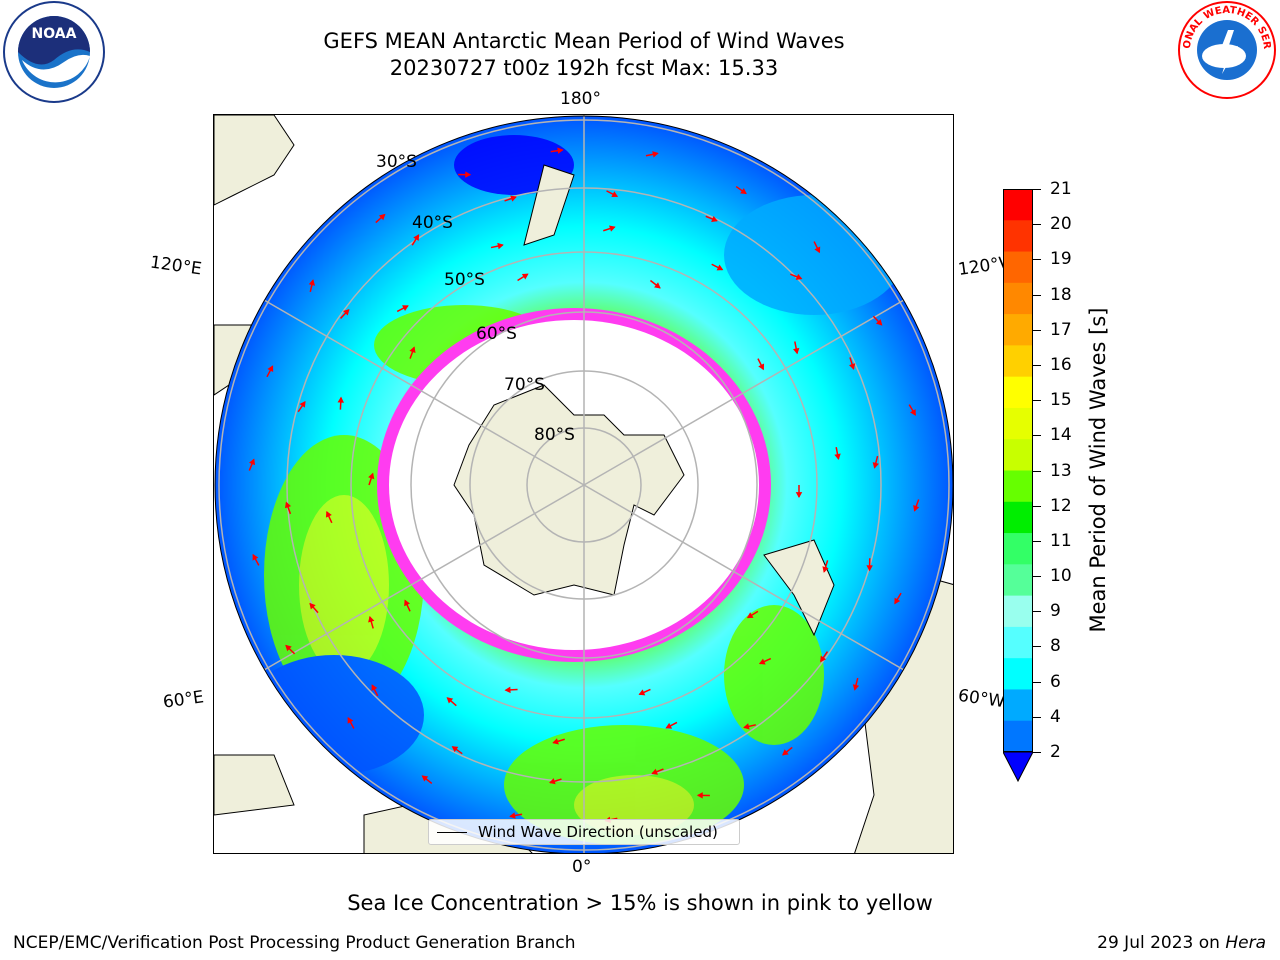  I want to click on machine-name: Hera, so click(1245, 943).